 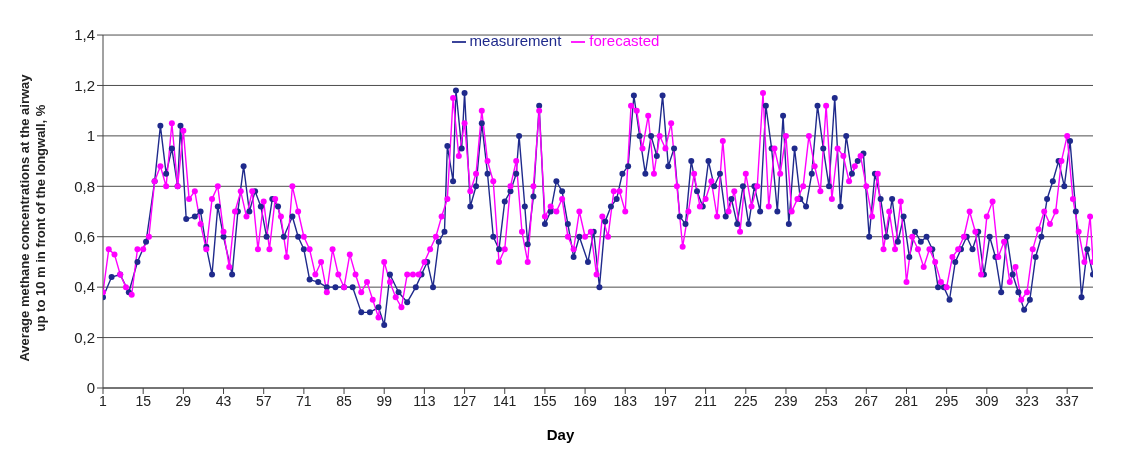 What do you see at coordinates (103, 400) in the screenshot?
I see `x-tick-label: 1` at bounding box center [103, 400].